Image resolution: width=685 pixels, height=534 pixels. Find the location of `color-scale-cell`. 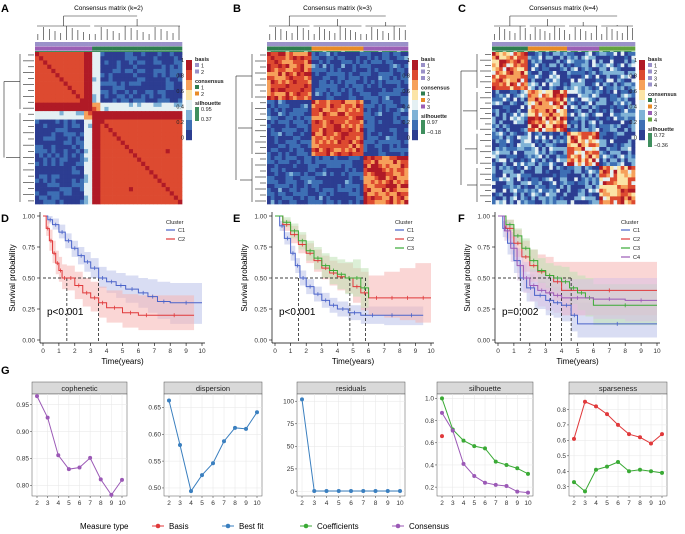

color-scale-cell is located at coordinates (415, 115).